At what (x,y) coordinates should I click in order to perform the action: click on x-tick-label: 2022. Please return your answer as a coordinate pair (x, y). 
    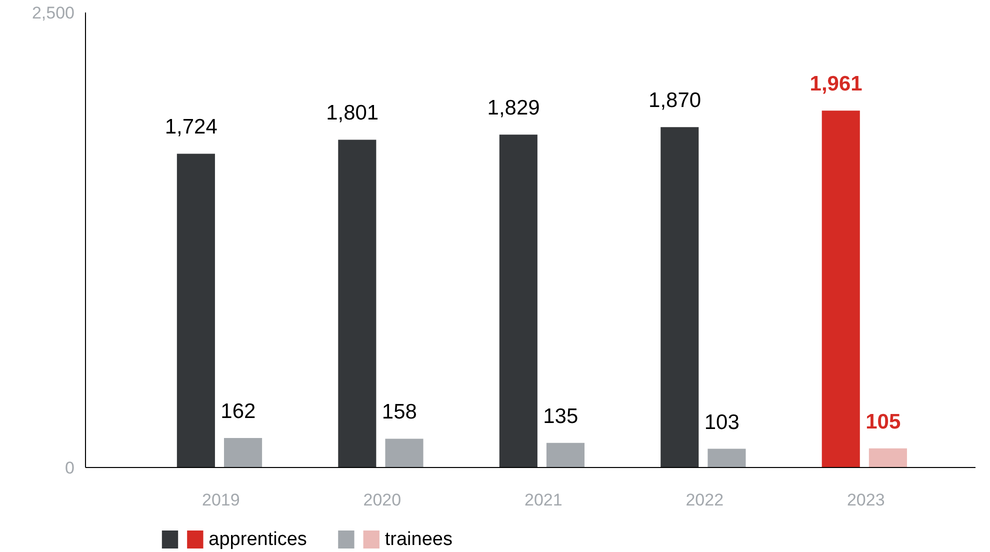
    Looking at the image, I should click on (705, 500).